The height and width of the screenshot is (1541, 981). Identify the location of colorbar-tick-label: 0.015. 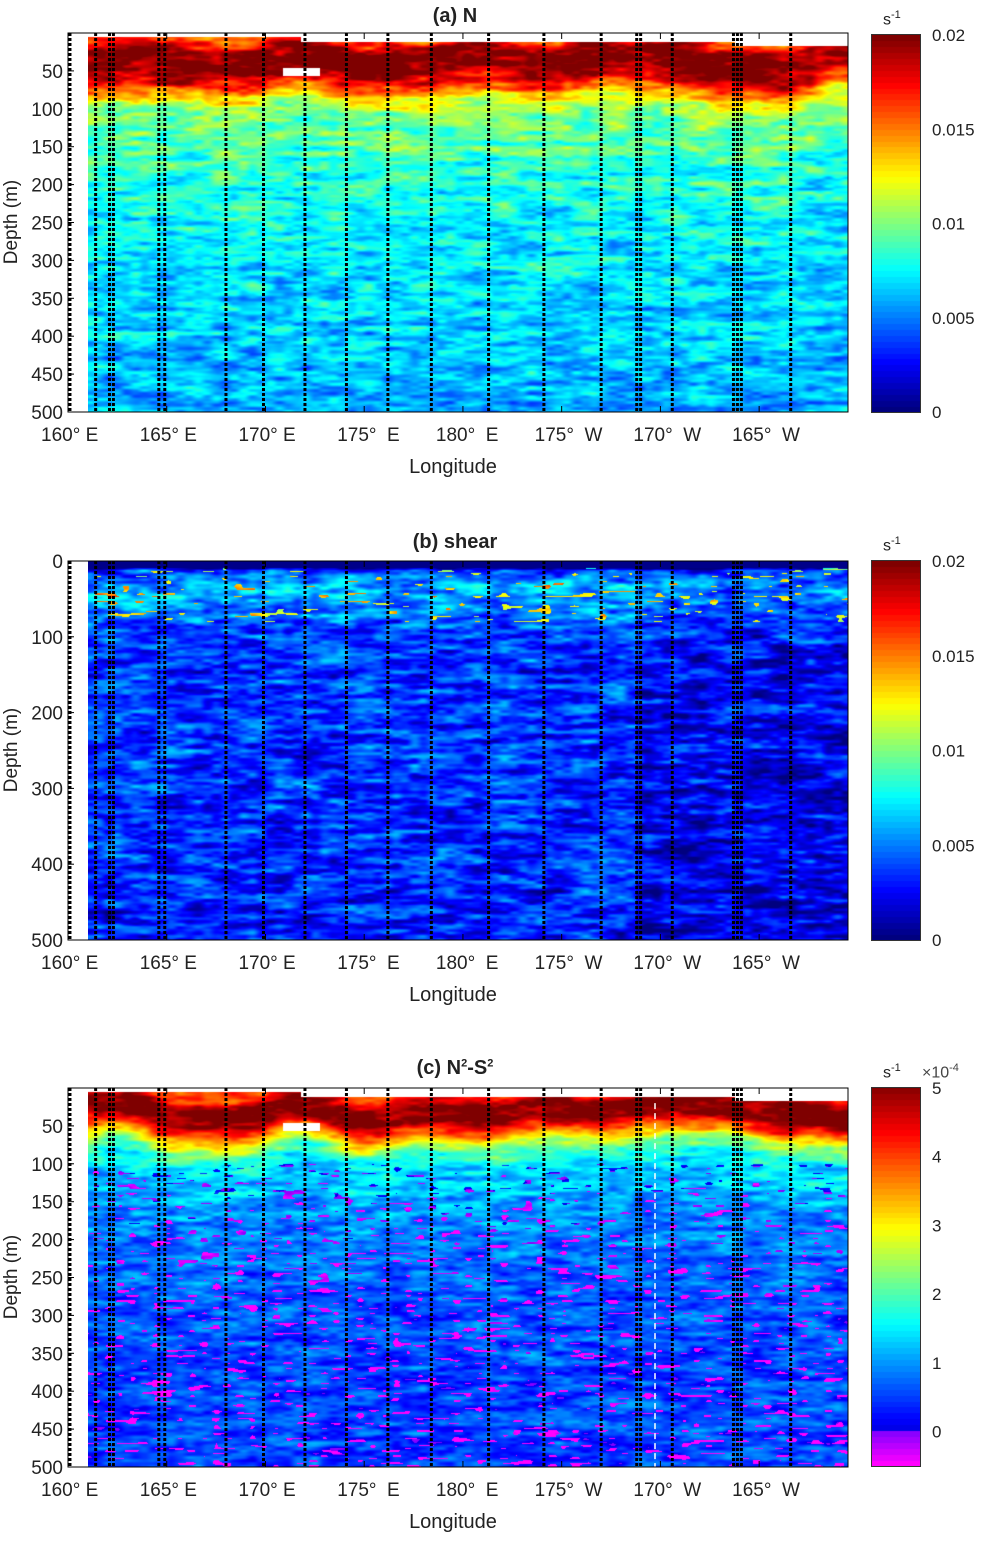
(953, 656).